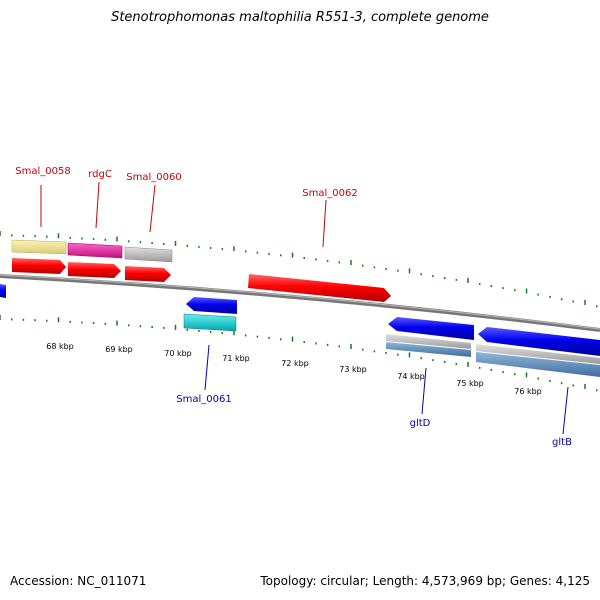 This screenshot has width=600, height=600. Describe the element at coordinates (60, 346) in the screenshot. I see `ruler-label: 68 kbp` at that location.